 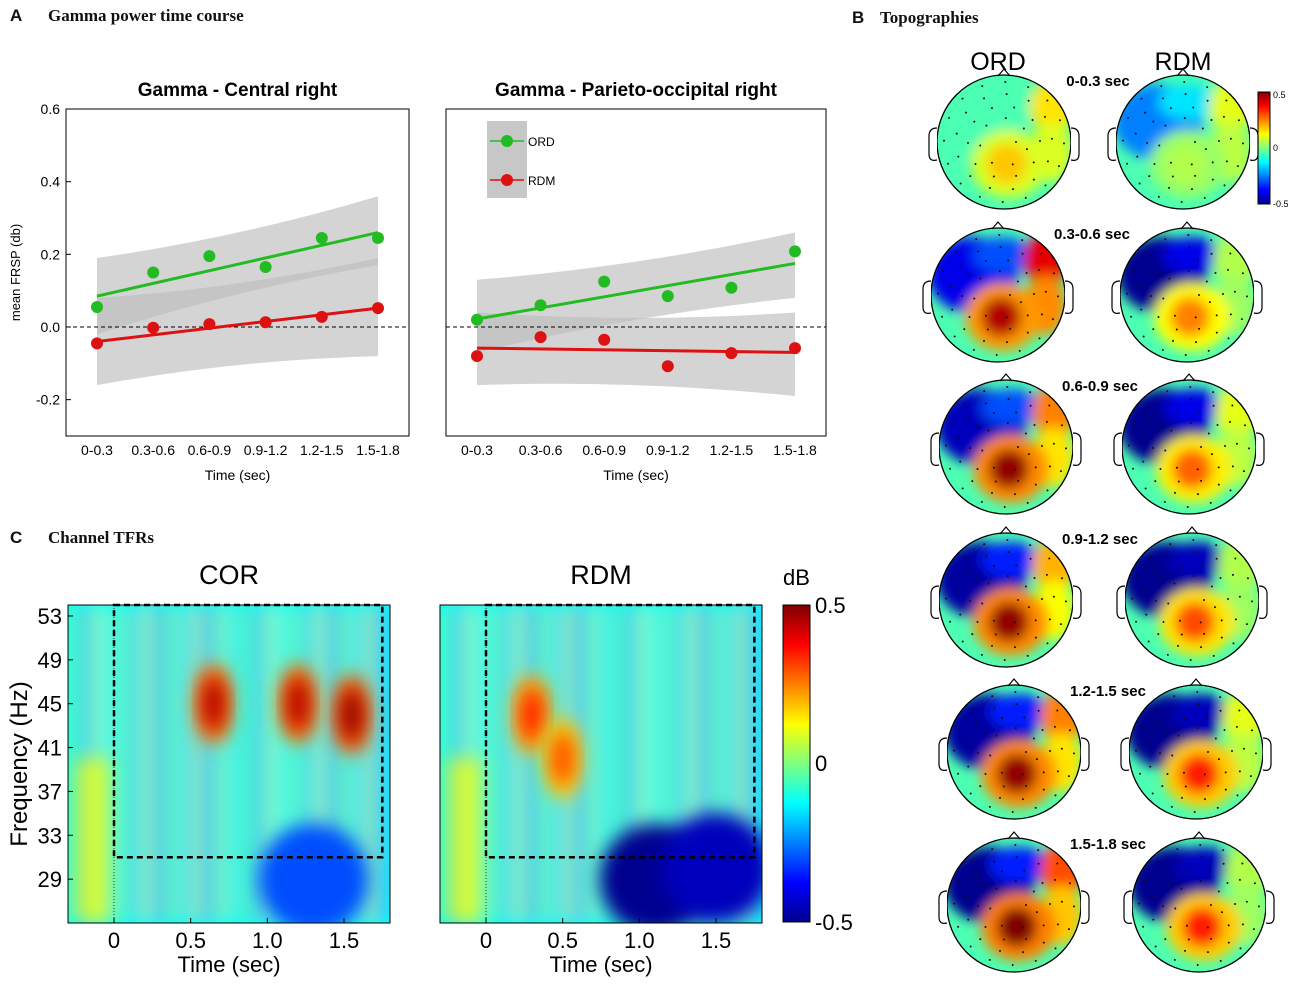 I want to click on plot-frame, so click(x=237, y=272).